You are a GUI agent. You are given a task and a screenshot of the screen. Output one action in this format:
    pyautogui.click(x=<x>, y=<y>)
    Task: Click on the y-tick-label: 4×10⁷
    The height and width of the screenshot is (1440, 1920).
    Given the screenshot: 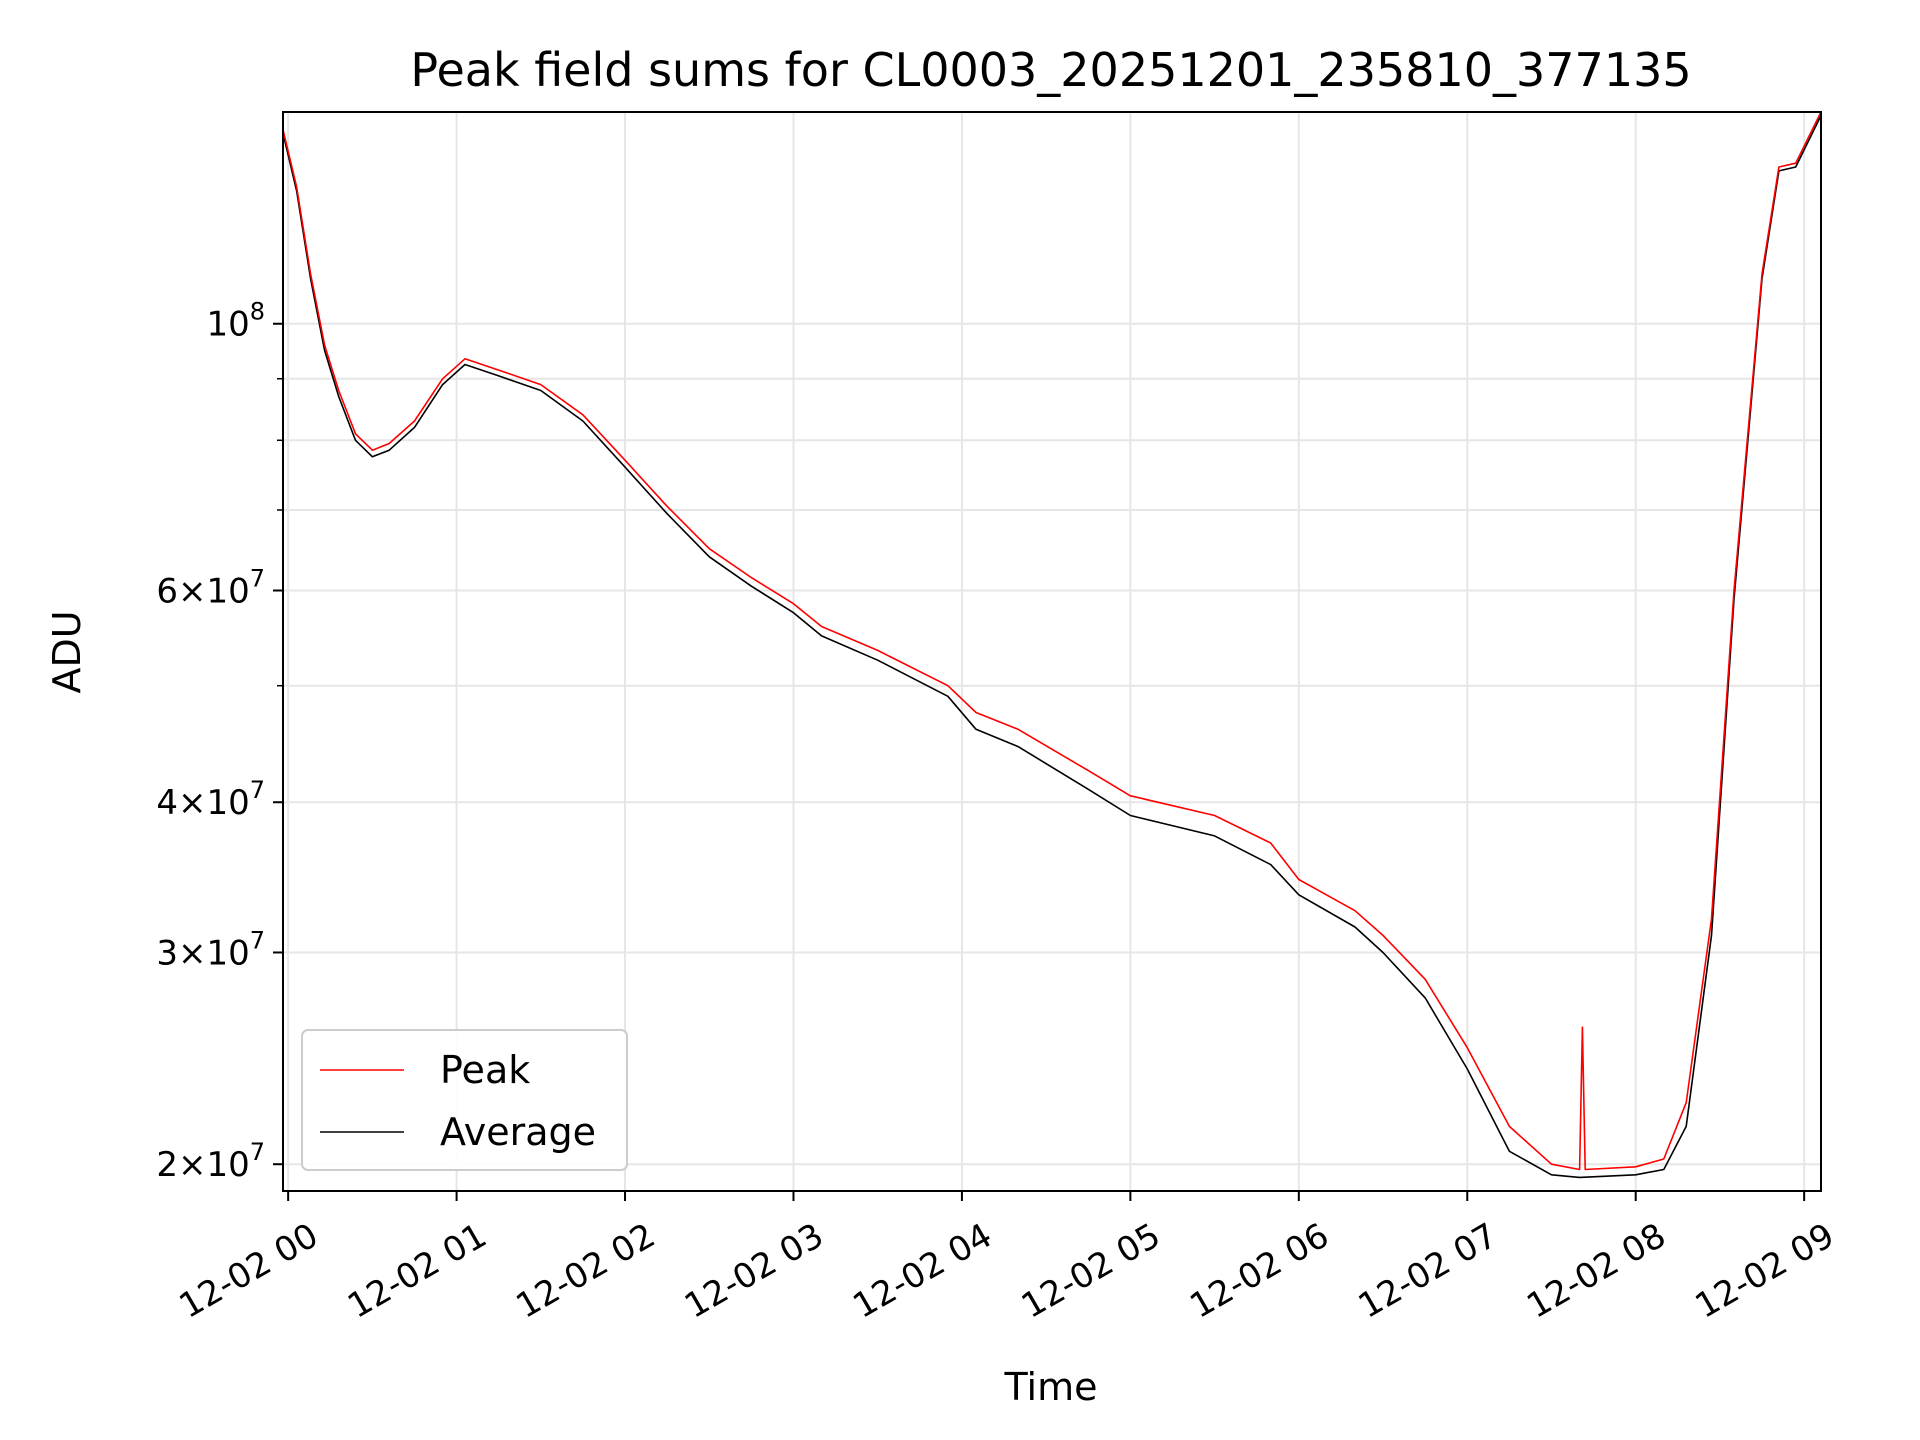 What is the action you would take?
    pyautogui.click(x=210, y=799)
    